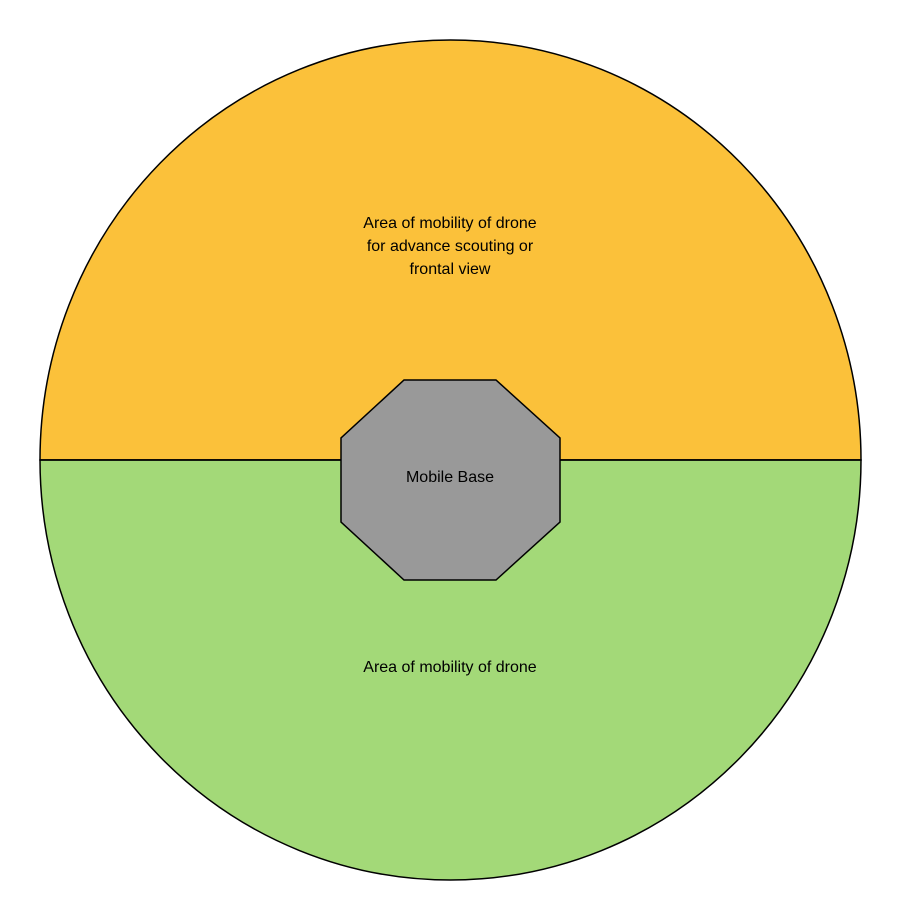  I want to click on mobile-base-label: Mobile Base, so click(450, 477).